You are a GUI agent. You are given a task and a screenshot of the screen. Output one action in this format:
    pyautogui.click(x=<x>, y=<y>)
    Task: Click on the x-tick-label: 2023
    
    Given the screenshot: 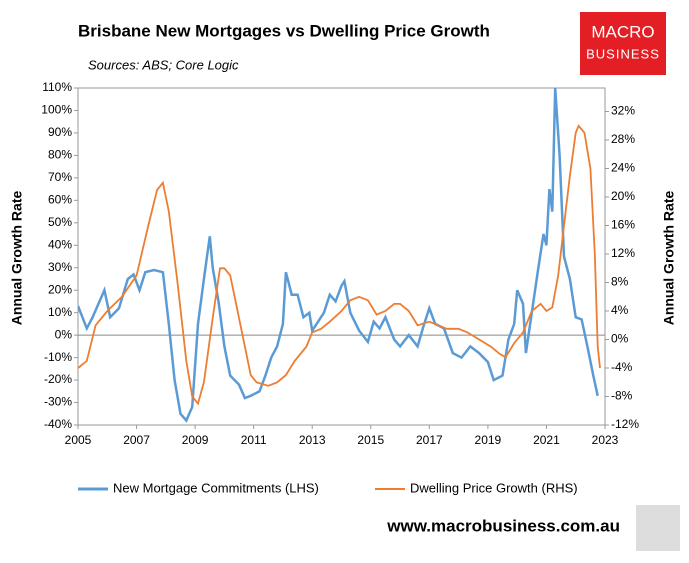 What is the action you would take?
    pyautogui.click(x=605, y=440)
    